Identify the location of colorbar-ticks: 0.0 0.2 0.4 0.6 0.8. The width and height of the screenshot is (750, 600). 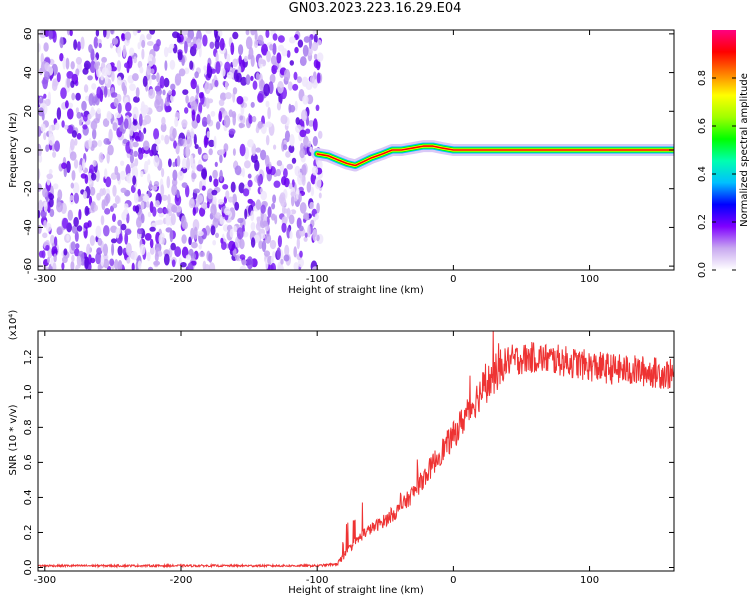
(716, 174).